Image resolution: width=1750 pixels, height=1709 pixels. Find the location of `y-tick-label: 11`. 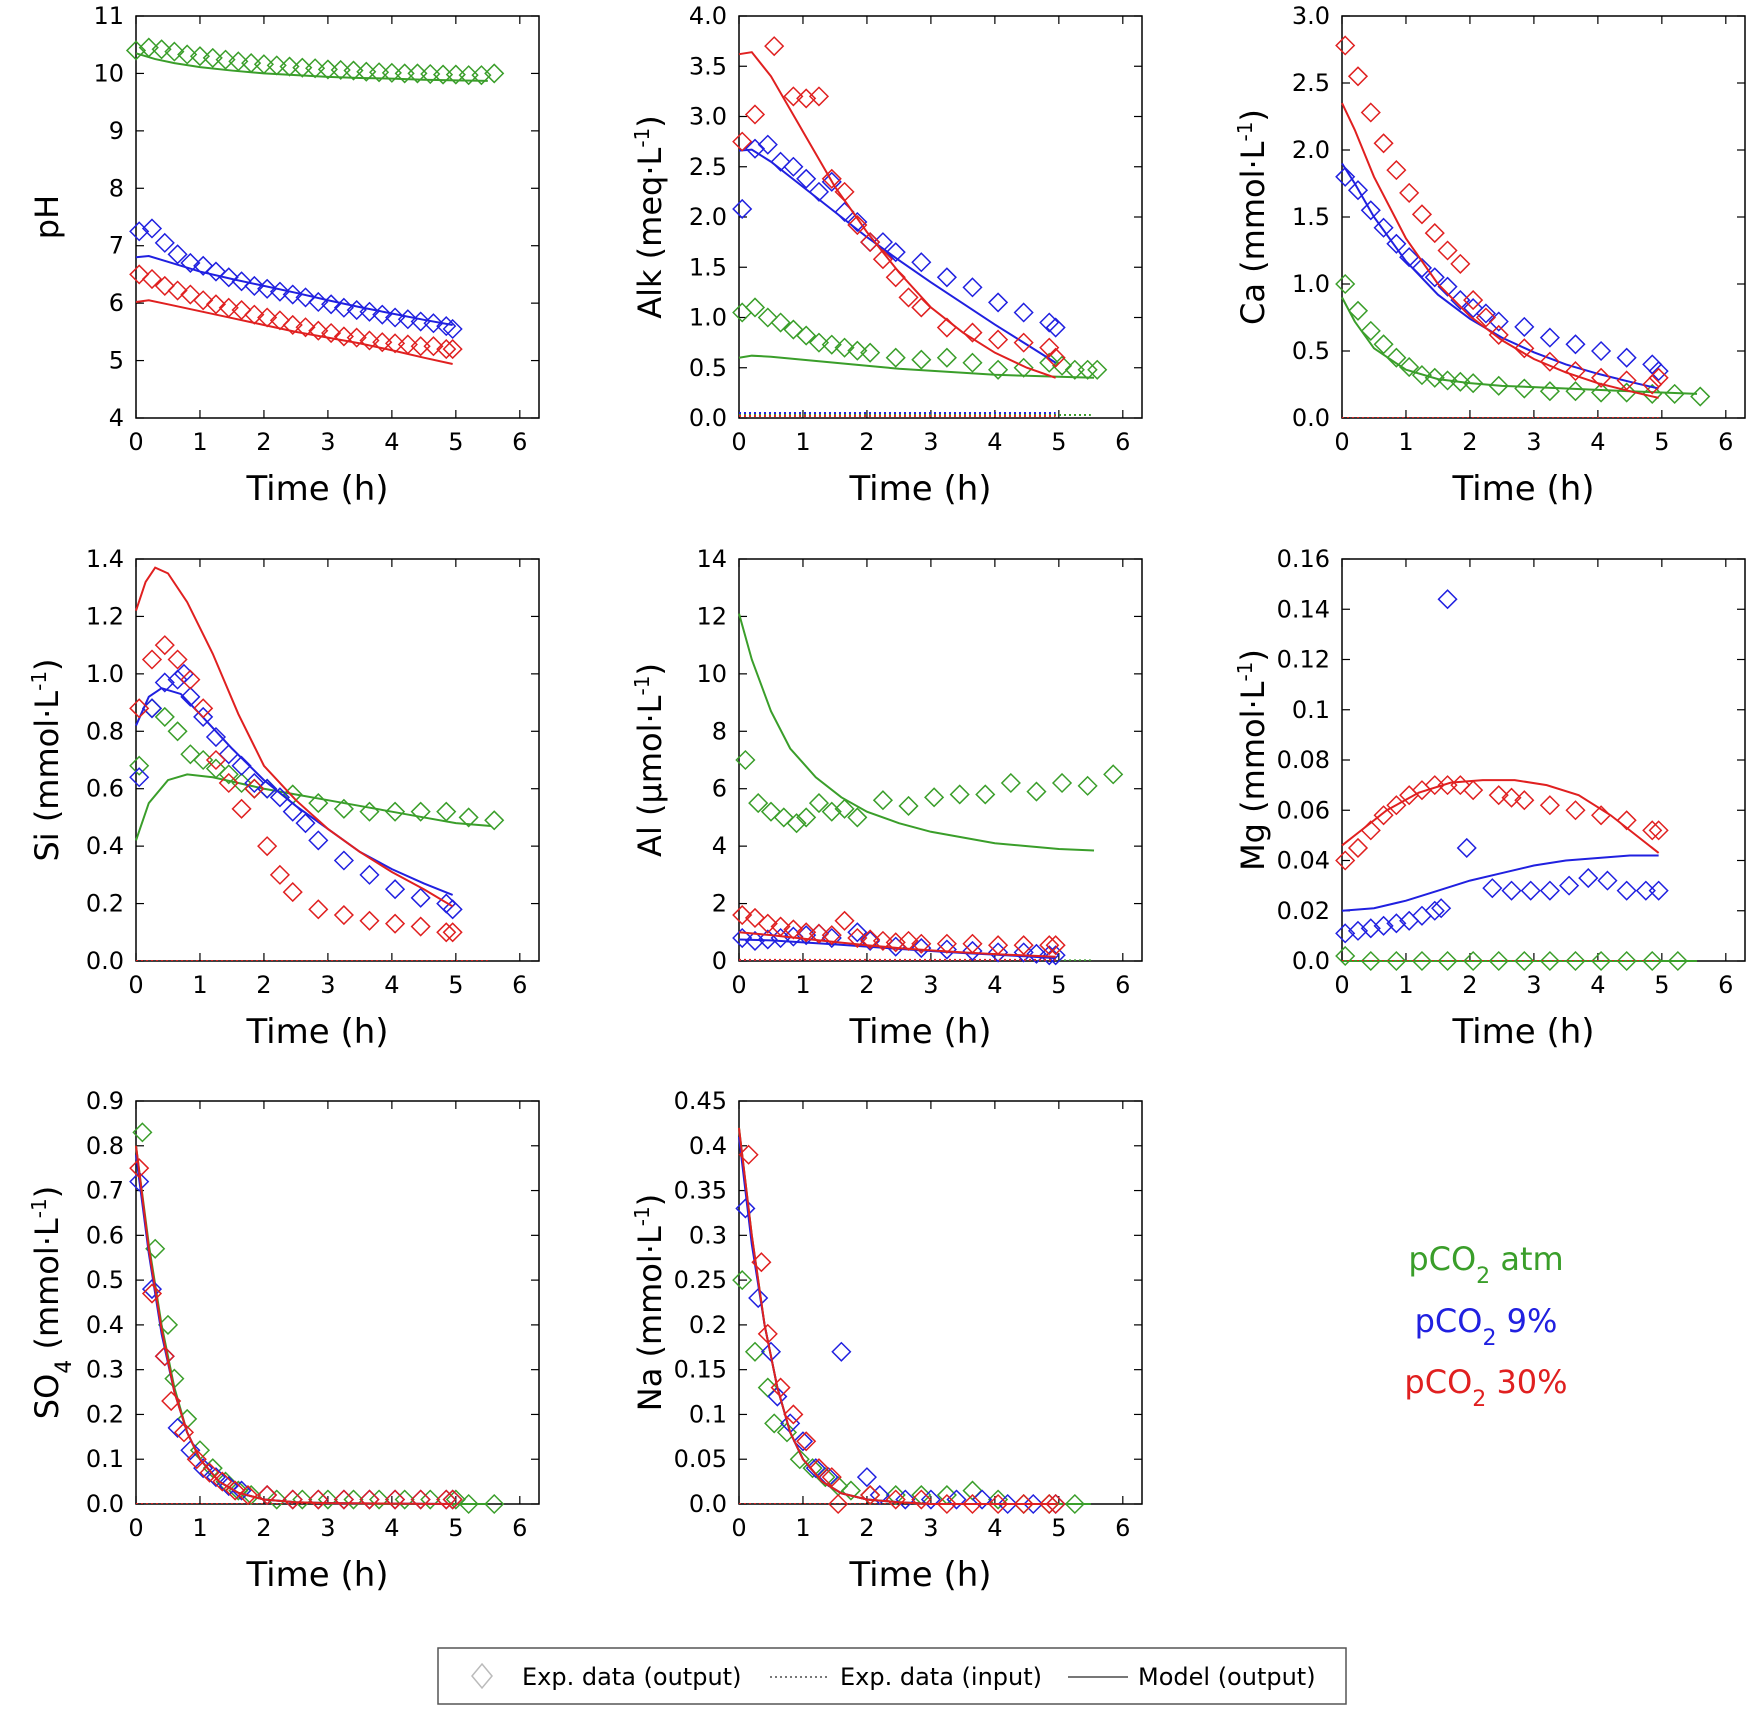

y-tick-label: 11 is located at coordinates (108, 16).